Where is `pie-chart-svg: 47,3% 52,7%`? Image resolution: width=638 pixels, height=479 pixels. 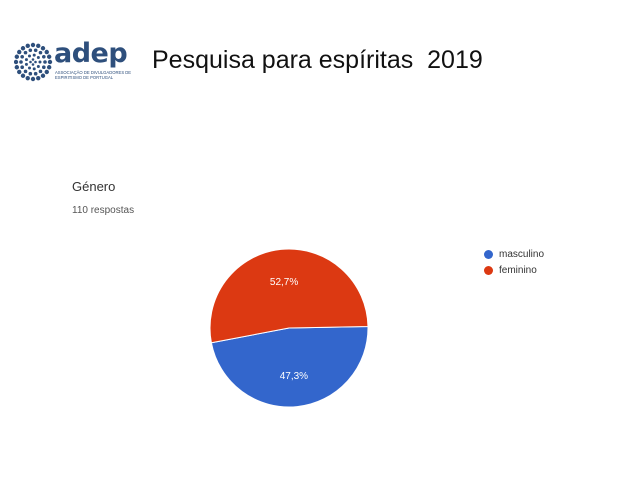 pie-chart-svg: 47,3% 52,7% is located at coordinates (289, 328).